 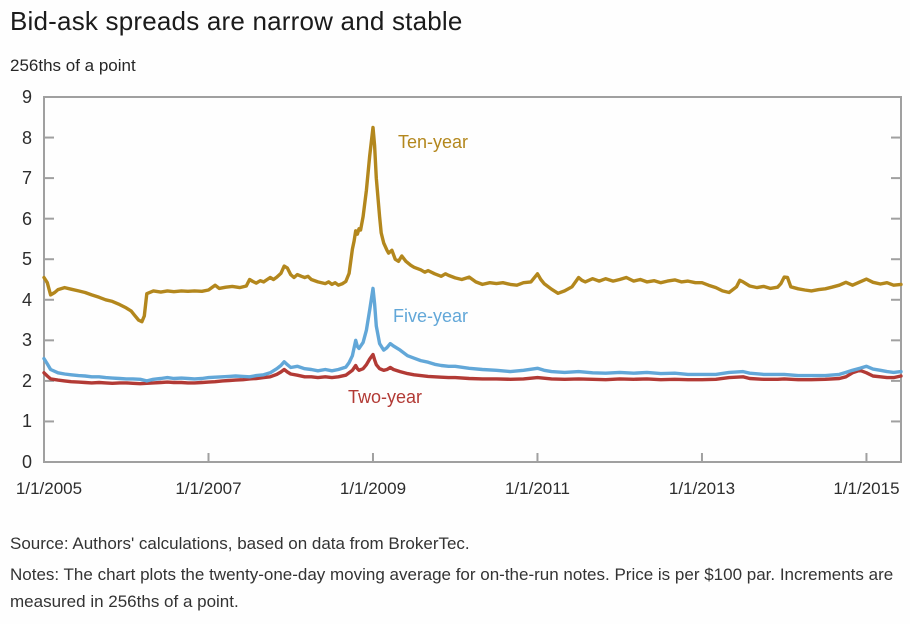 I want to click on series-label-two-year: Two-year, so click(x=385, y=397).